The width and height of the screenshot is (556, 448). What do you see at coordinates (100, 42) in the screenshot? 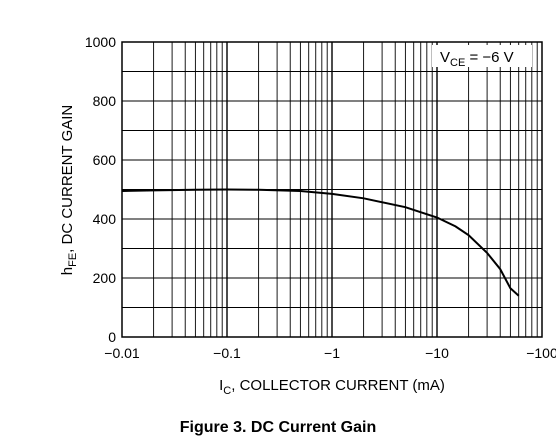
I see `y-tick-label: 1000` at bounding box center [100, 42].